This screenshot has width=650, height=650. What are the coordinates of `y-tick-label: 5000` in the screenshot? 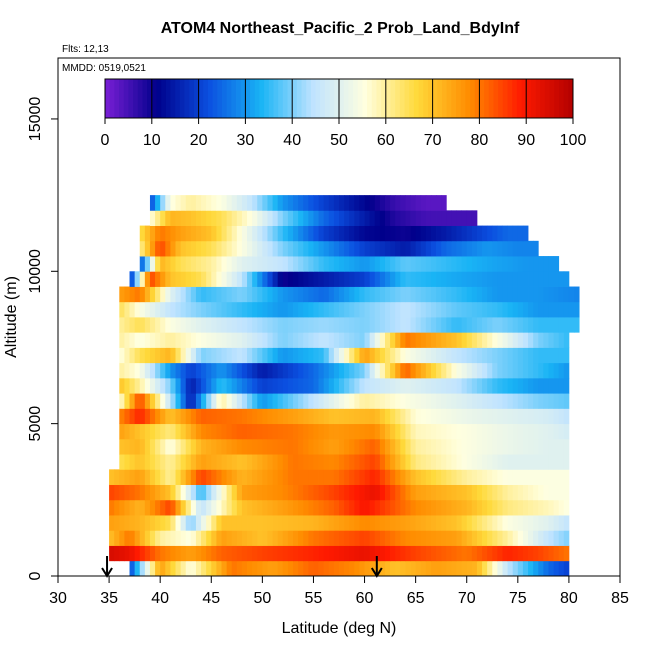 It's located at (35, 424).